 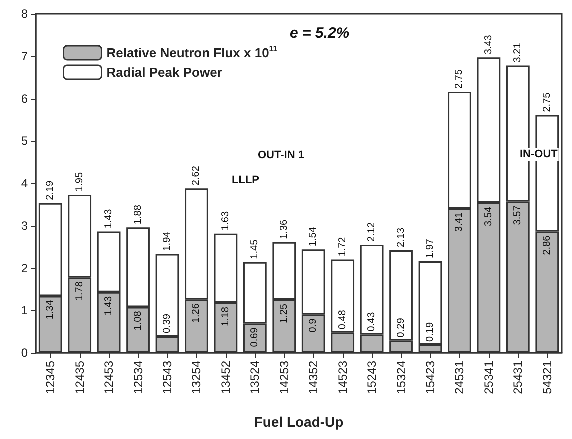 I want to click on data-label: 1.34, so click(x=50, y=310).